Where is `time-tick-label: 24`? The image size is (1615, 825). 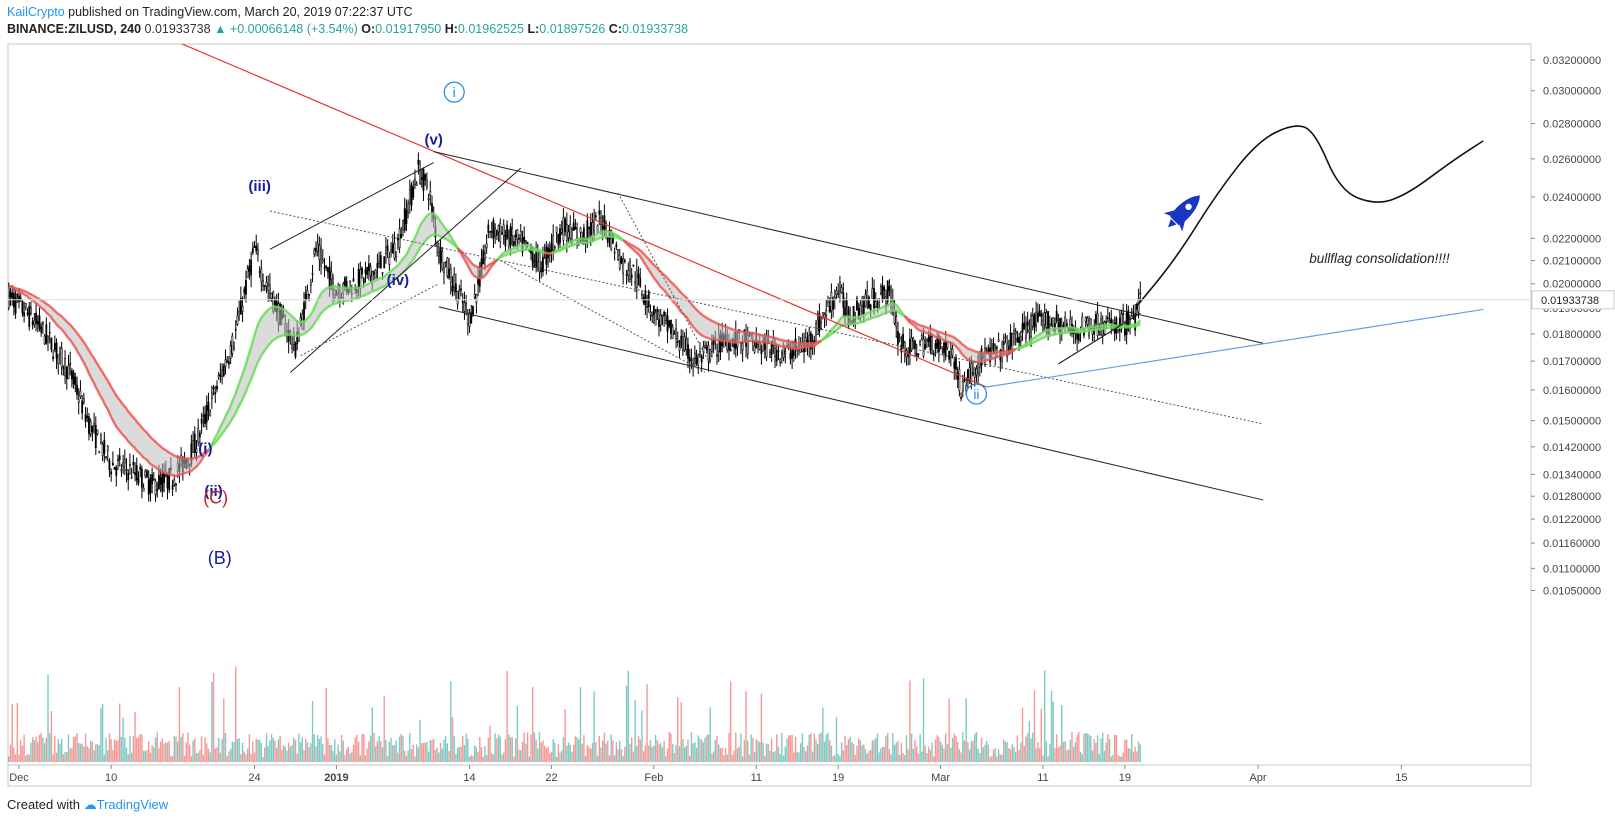 time-tick-label: 24 is located at coordinates (254, 778).